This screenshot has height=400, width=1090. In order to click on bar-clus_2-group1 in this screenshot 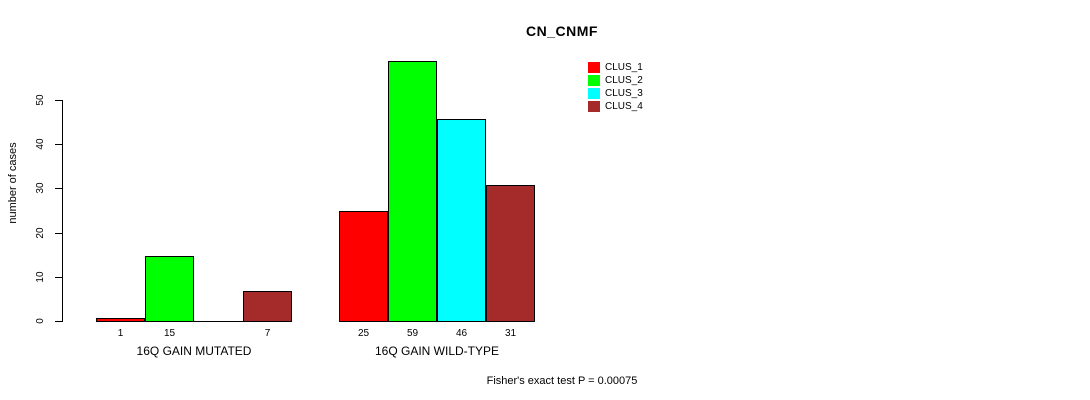, I will do `click(169, 289)`.